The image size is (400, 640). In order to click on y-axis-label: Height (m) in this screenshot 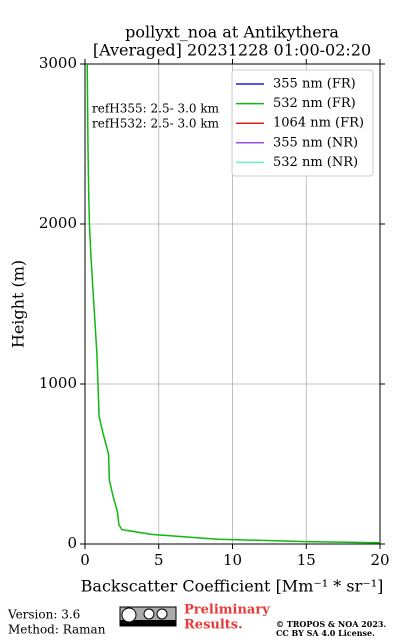, I will do `click(18, 304)`.